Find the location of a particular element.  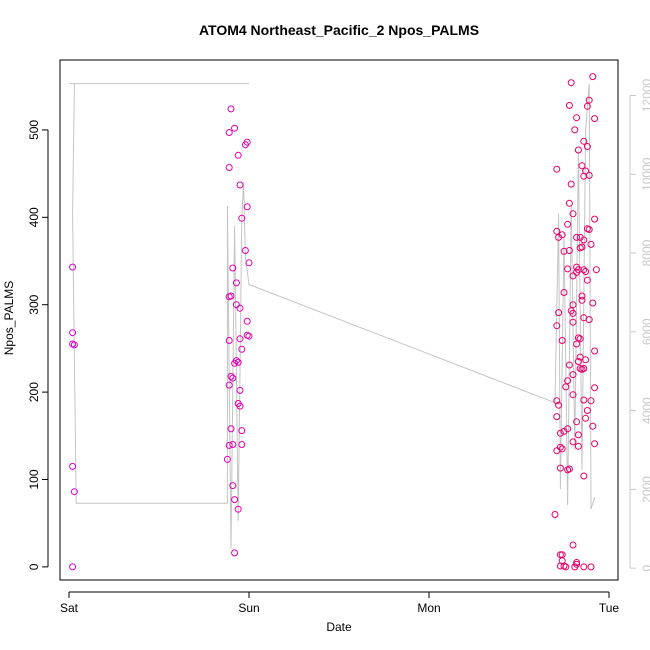

y2-tick-label: 0 is located at coordinates (645, 568).